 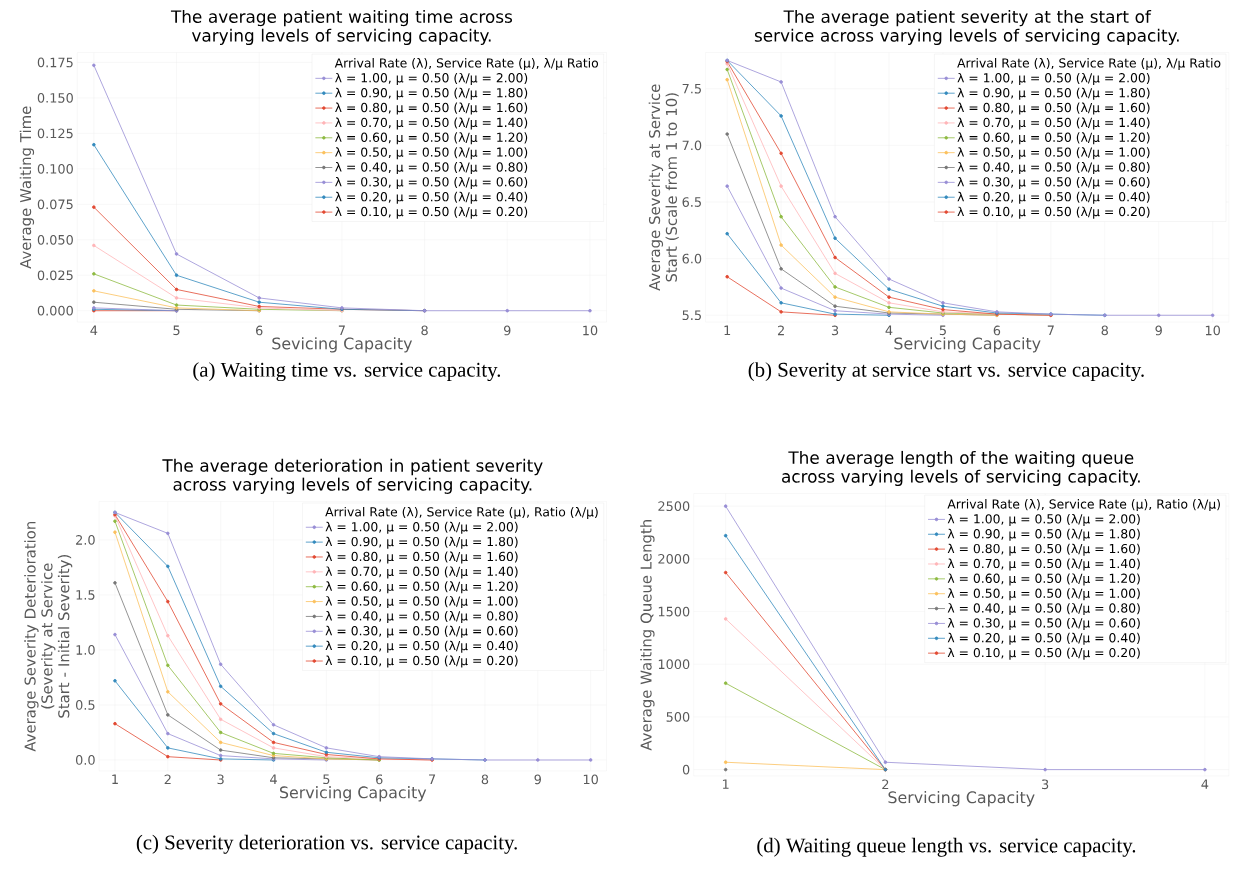 I want to click on chart-title: The average patient waiting time across varying levels of servicing capacity., so click(x=341, y=27).